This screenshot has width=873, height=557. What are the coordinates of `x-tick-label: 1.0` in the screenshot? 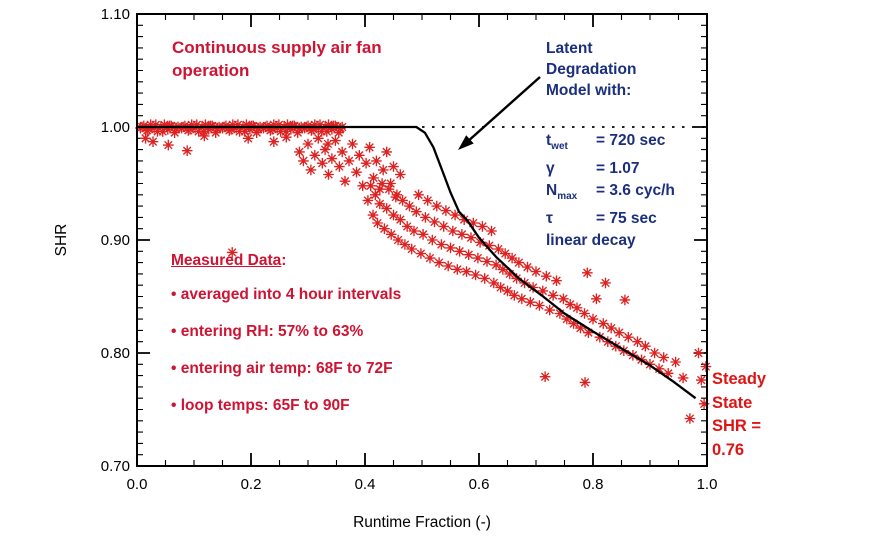 It's located at (707, 484).